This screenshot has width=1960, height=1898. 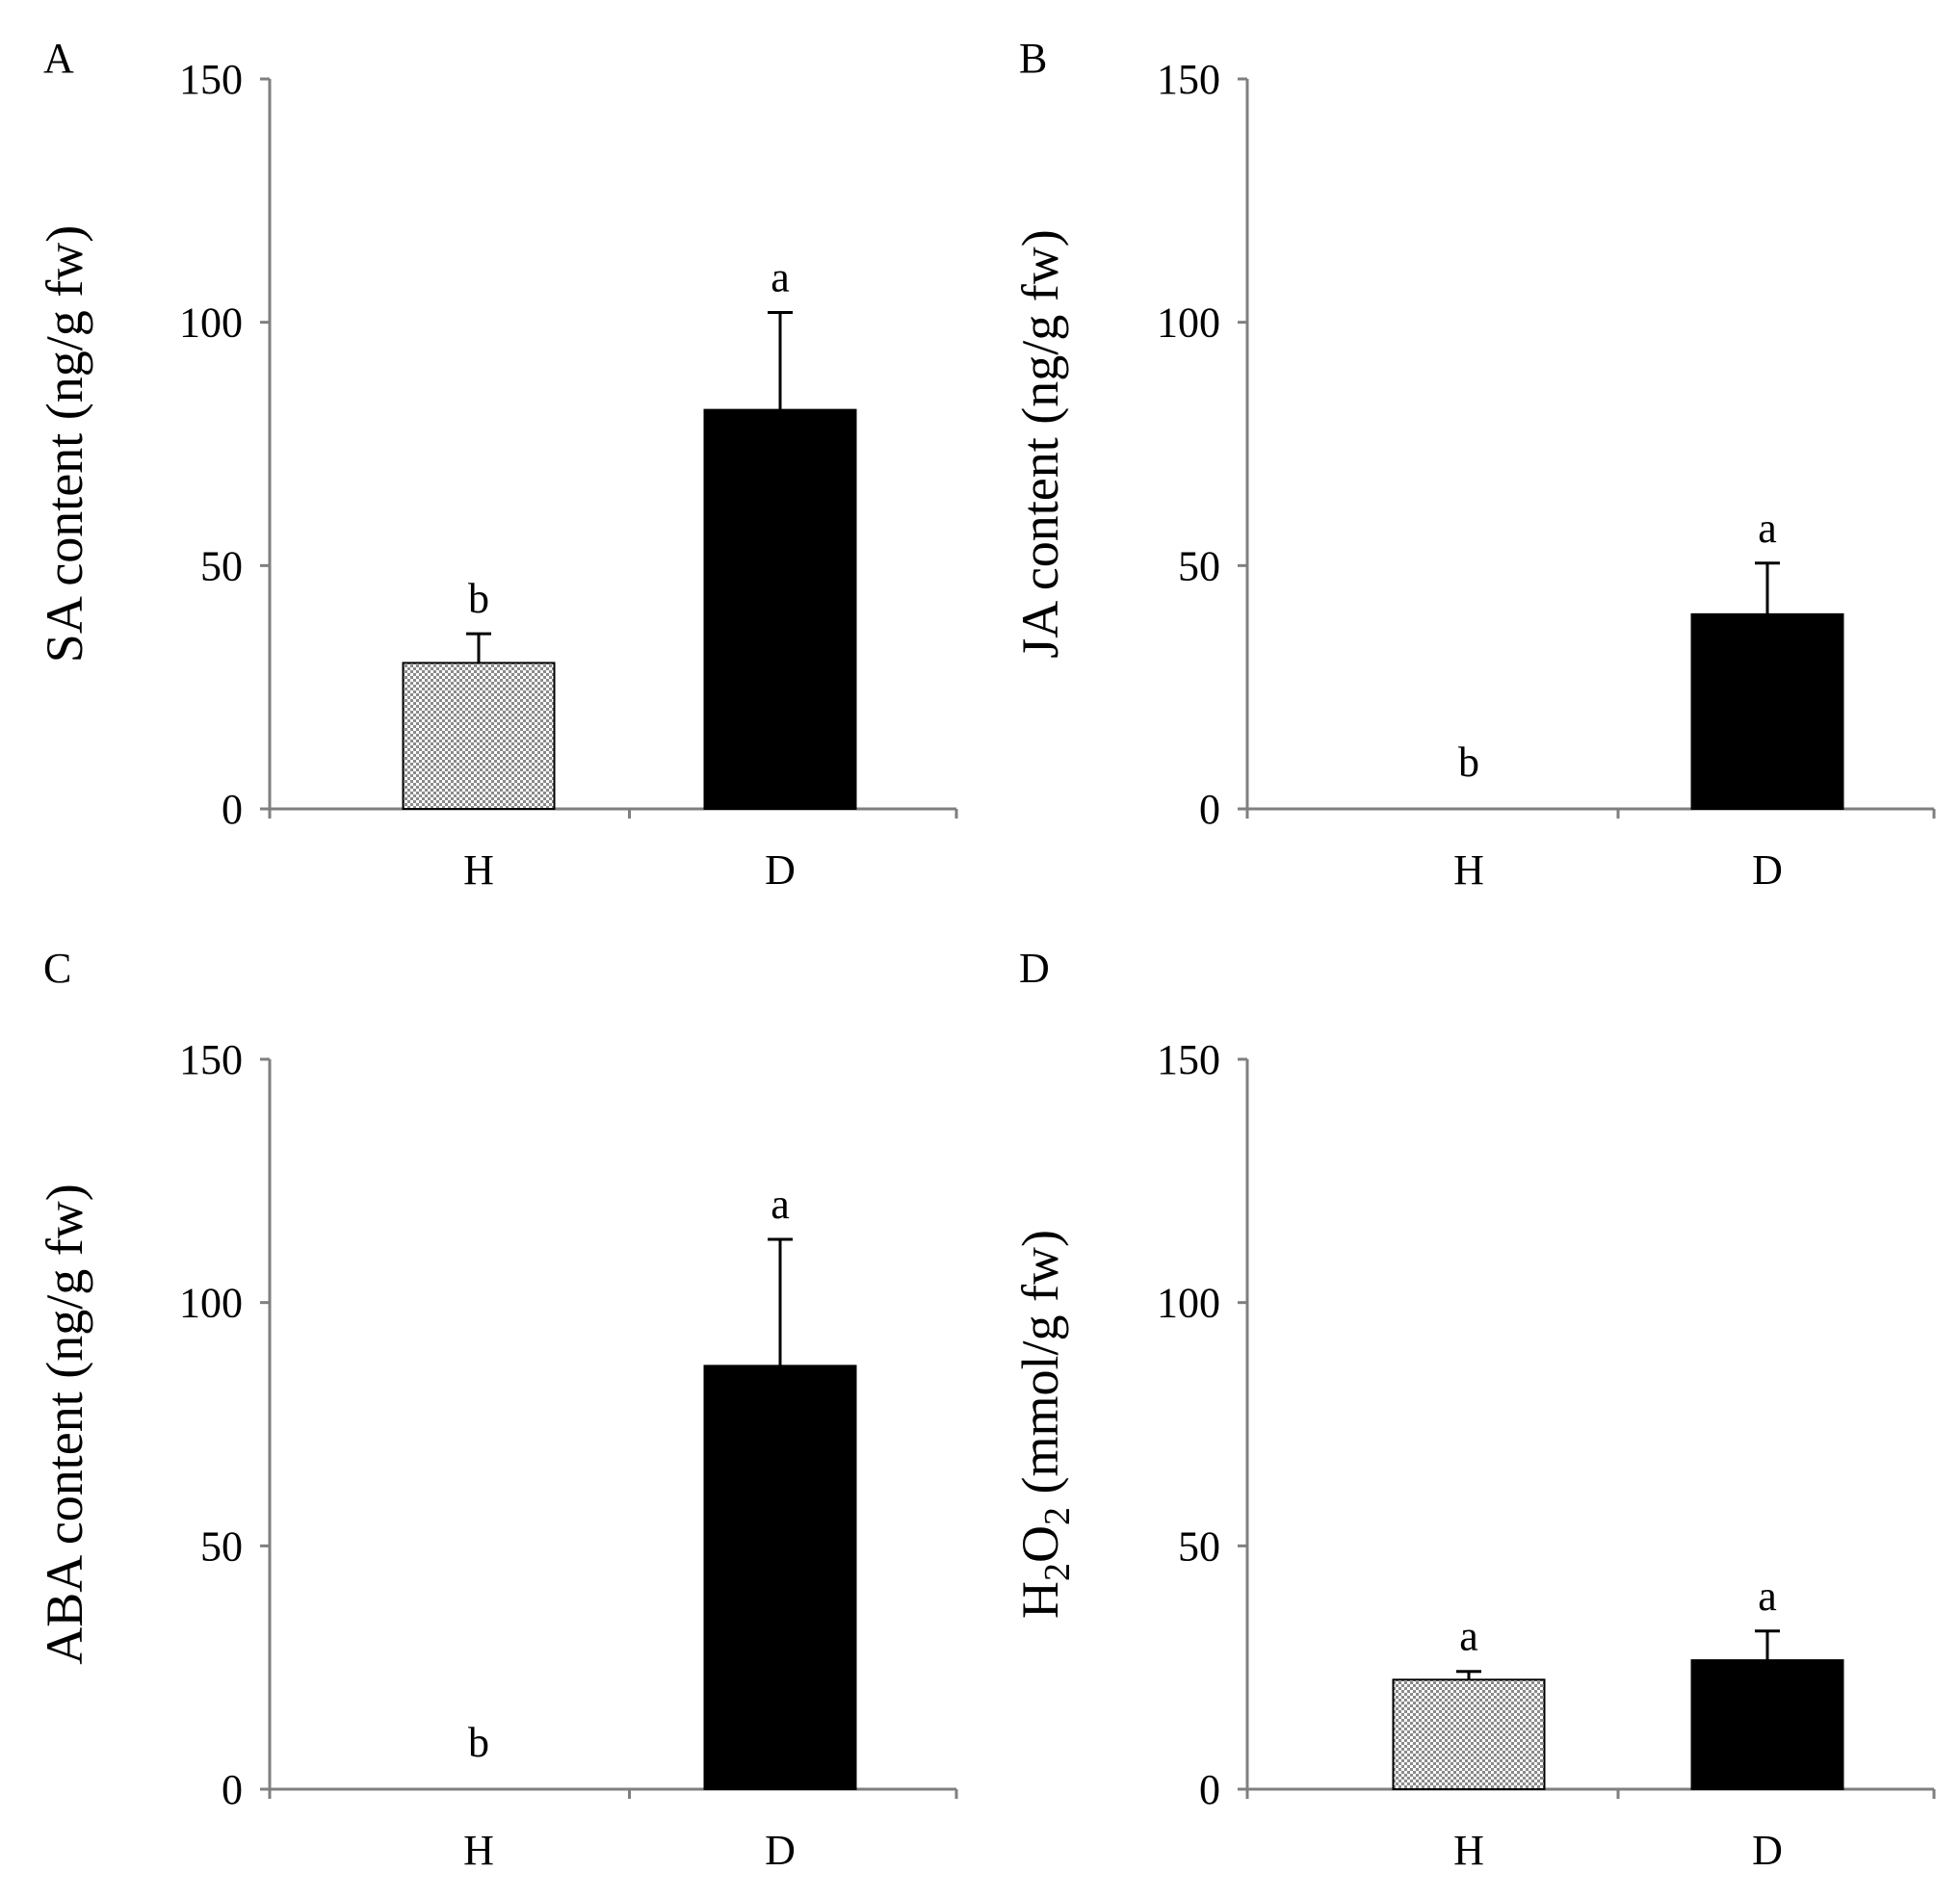 What do you see at coordinates (1034, 968) in the screenshot?
I see `panel-letter-d: D` at bounding box center [1034, 968].